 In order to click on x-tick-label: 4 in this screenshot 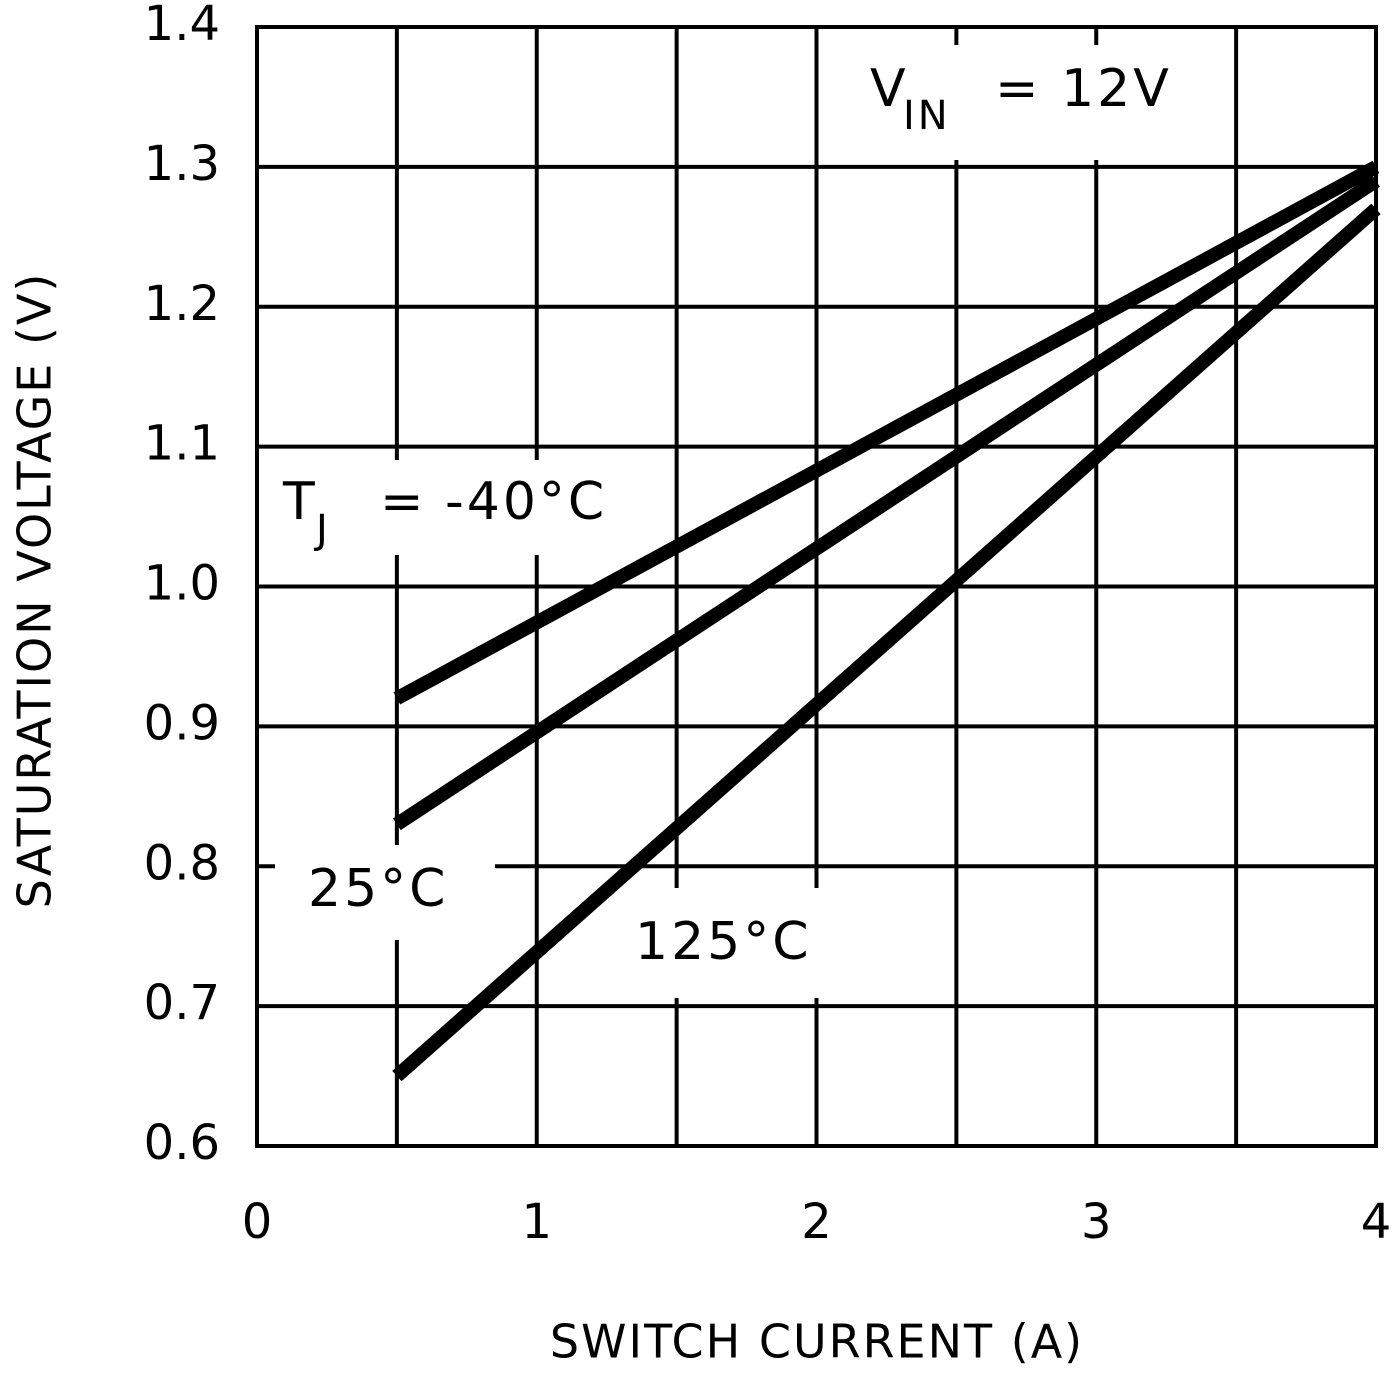, I will do `click(1376, 1222)`.